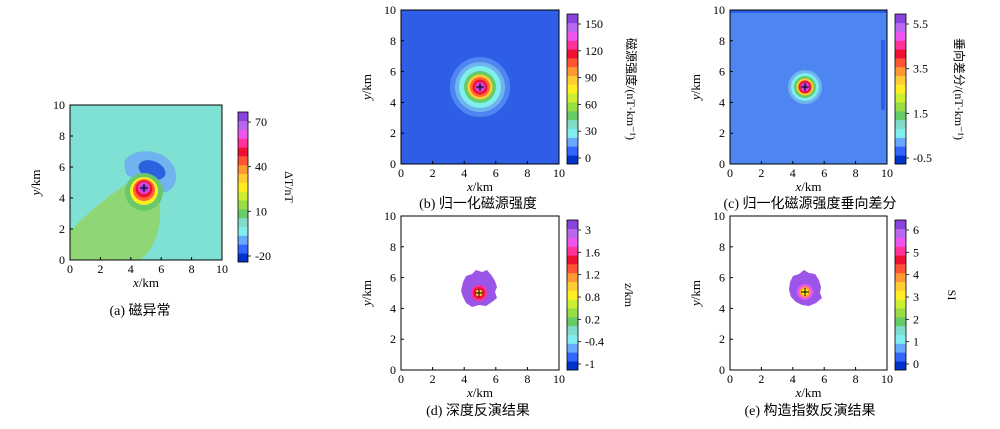 This screenshot has width=1000, height=429. What do you see at coordinates (809, 411) in the screenshot?
I see `panel-e-caption: (e) 构造指数反演结果` at bounding box center [809, 411].